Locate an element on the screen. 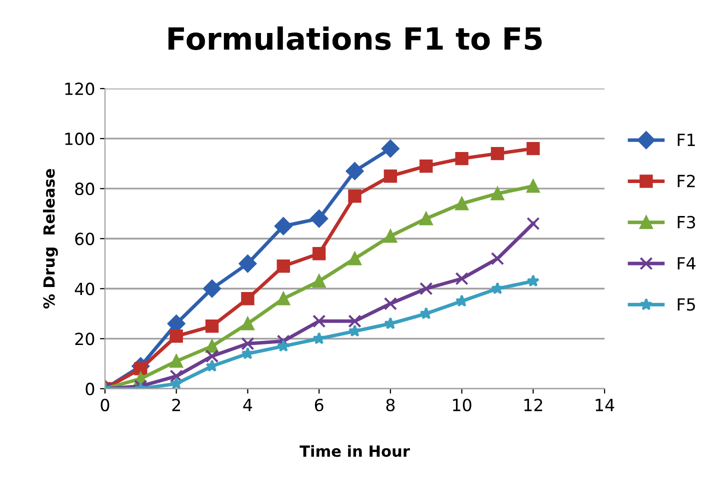  legend-label: F1 is located at coordinates (686, 140).